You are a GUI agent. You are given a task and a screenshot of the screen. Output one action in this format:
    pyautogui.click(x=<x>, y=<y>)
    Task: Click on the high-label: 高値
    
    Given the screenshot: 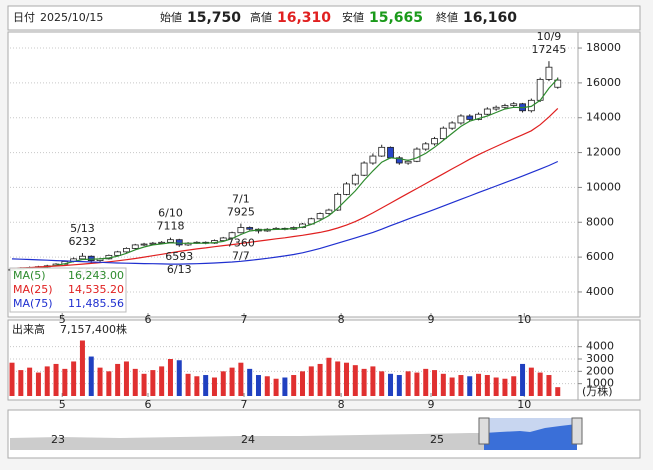 What is the action you would take?
    pyautogui.click(x=261, y=17)
    